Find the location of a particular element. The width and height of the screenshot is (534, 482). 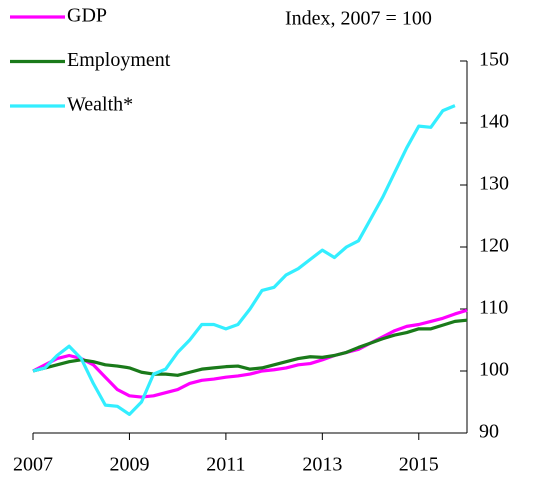

x-tick-label: 2009 is located at coordinates (129, 465).